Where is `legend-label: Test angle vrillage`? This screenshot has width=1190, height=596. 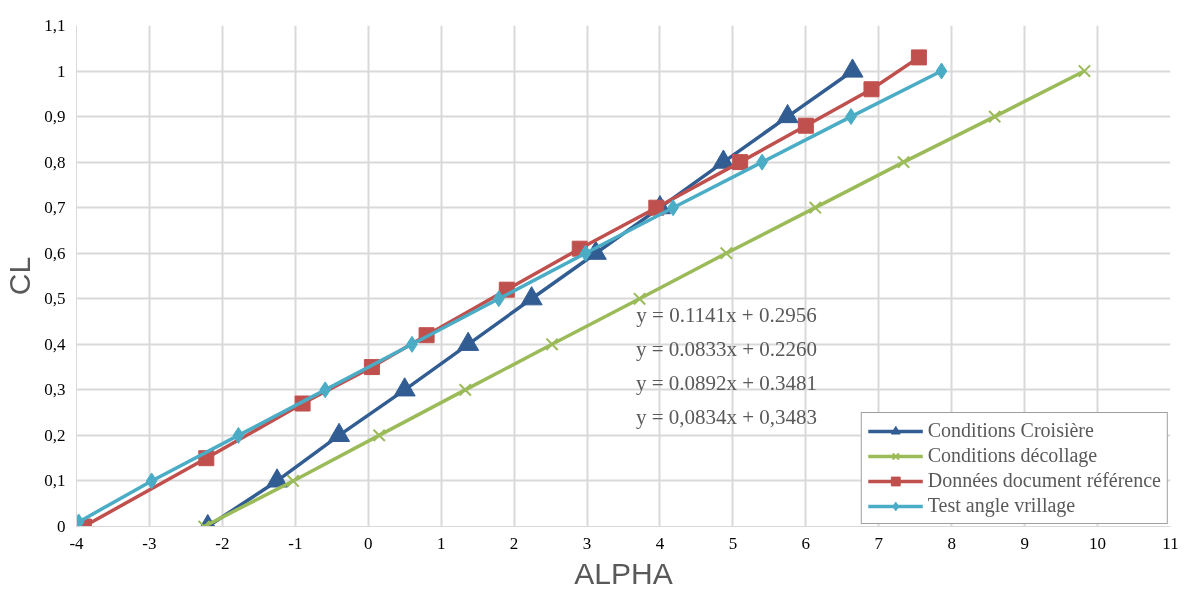 legend-label: Test angle vrillage is located at coordinates (1001, 505).